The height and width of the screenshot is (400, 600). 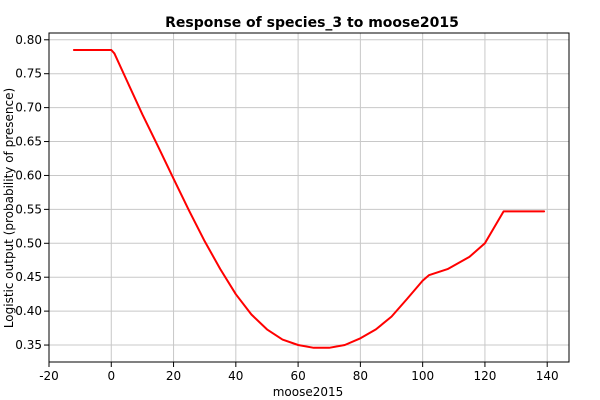 What do you see at coordinates (28, 74) in the screenshot?
I see `y-tick-label: 0.75` at bounding box center [28, 74].